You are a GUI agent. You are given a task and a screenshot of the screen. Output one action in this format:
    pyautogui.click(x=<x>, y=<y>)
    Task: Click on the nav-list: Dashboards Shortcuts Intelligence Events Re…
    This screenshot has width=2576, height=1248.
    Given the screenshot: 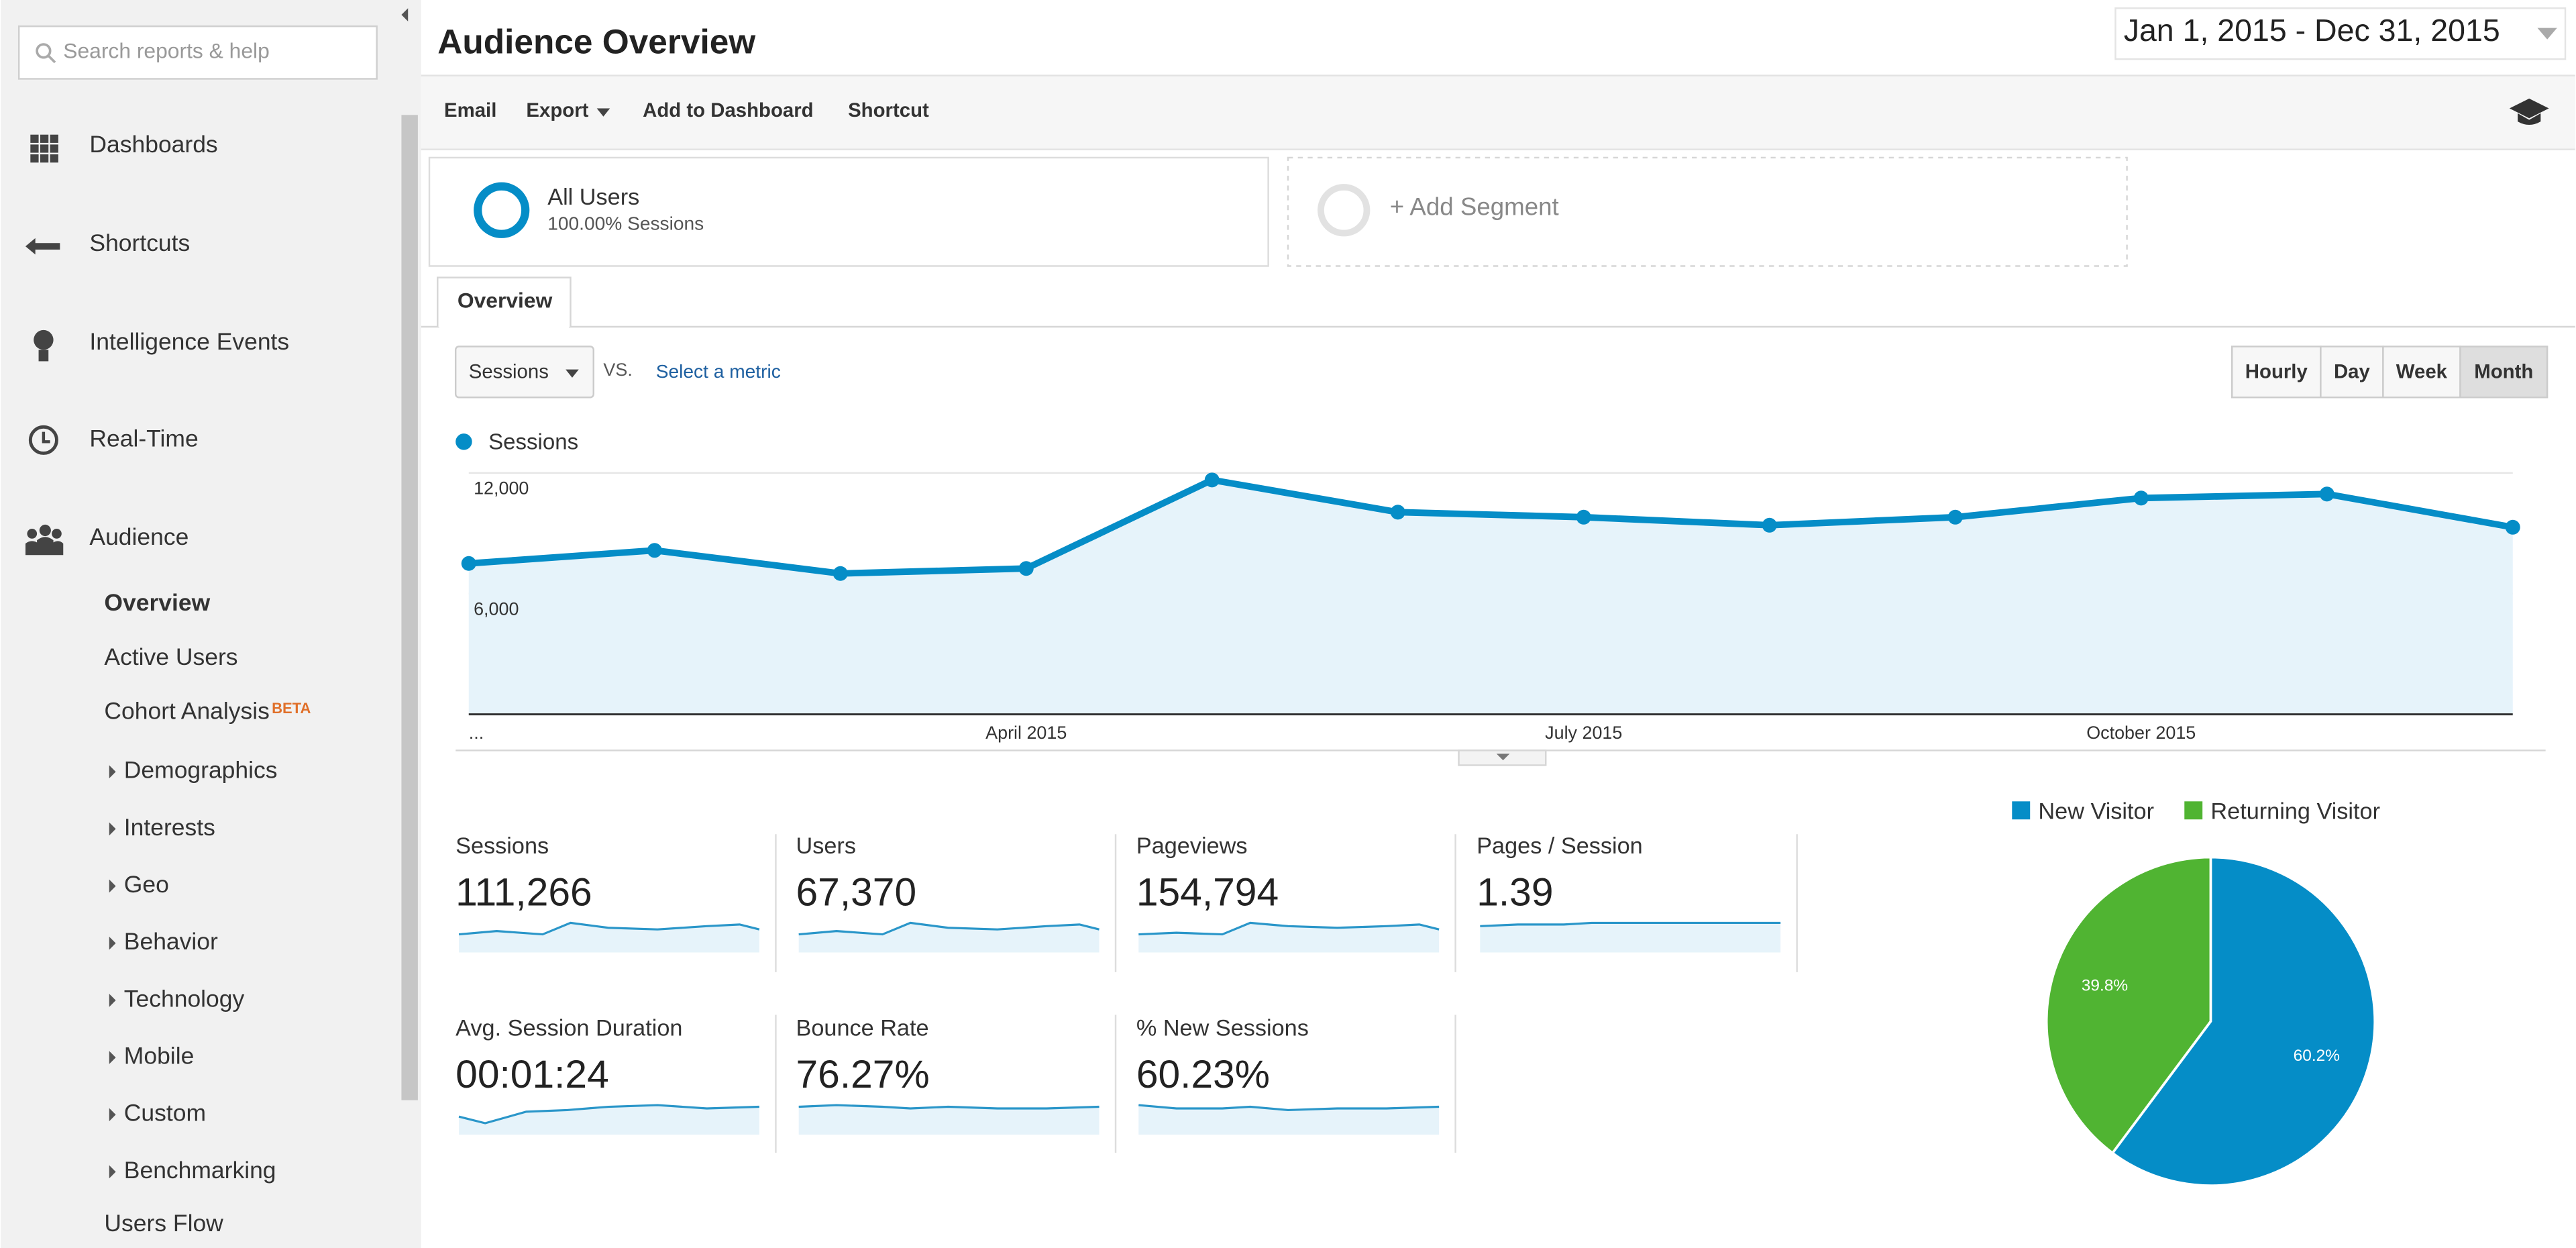 What is the action you would take?
    pyautogui.click(x=200, y=684)
    